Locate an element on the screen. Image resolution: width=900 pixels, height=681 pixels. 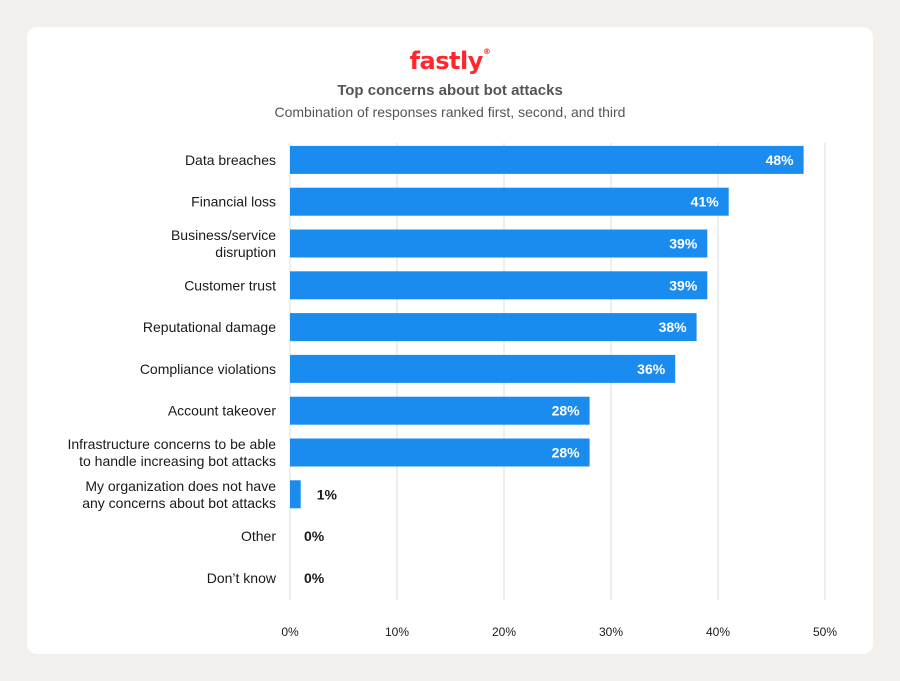
category-label-line: Don’t know is located at coordinates (242, 578).